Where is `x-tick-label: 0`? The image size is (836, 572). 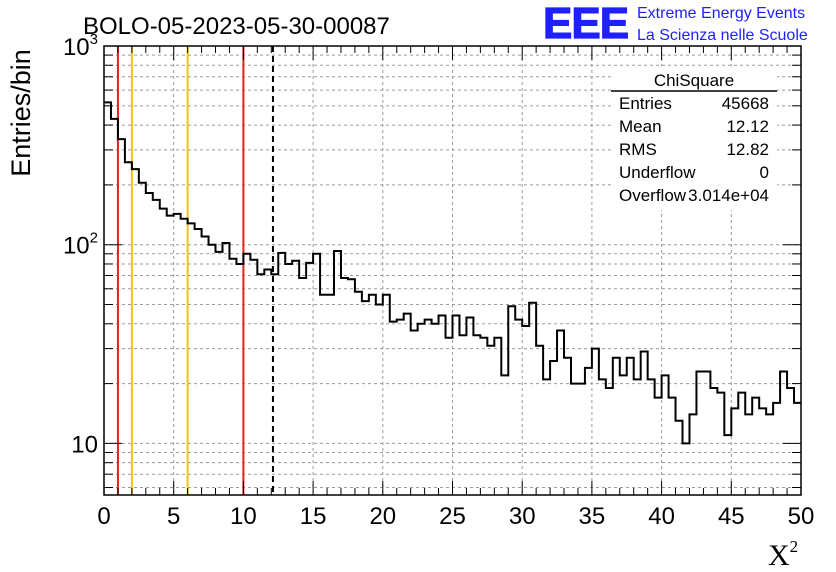 x-tick-label: 0 is located at coordinates (103, 516).